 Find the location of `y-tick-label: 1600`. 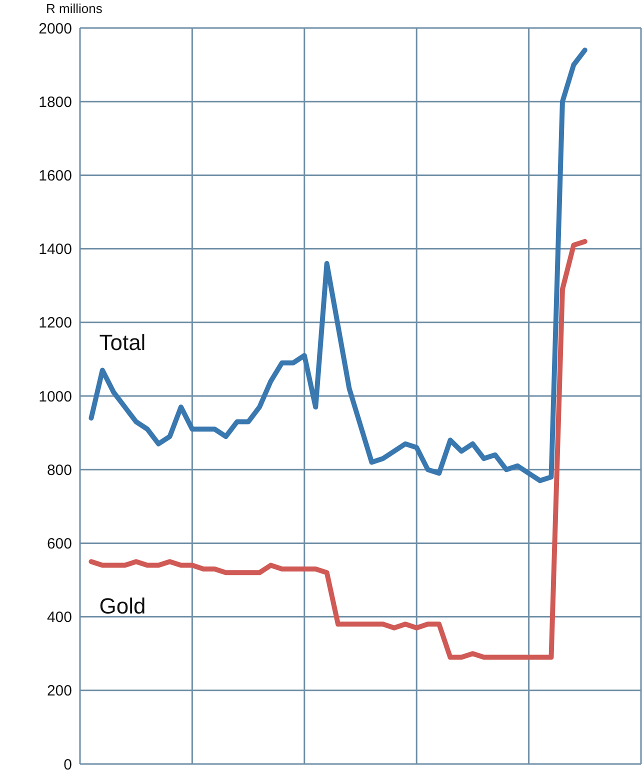

y-tick-label: 1600 is located at coordinates (55, 176).